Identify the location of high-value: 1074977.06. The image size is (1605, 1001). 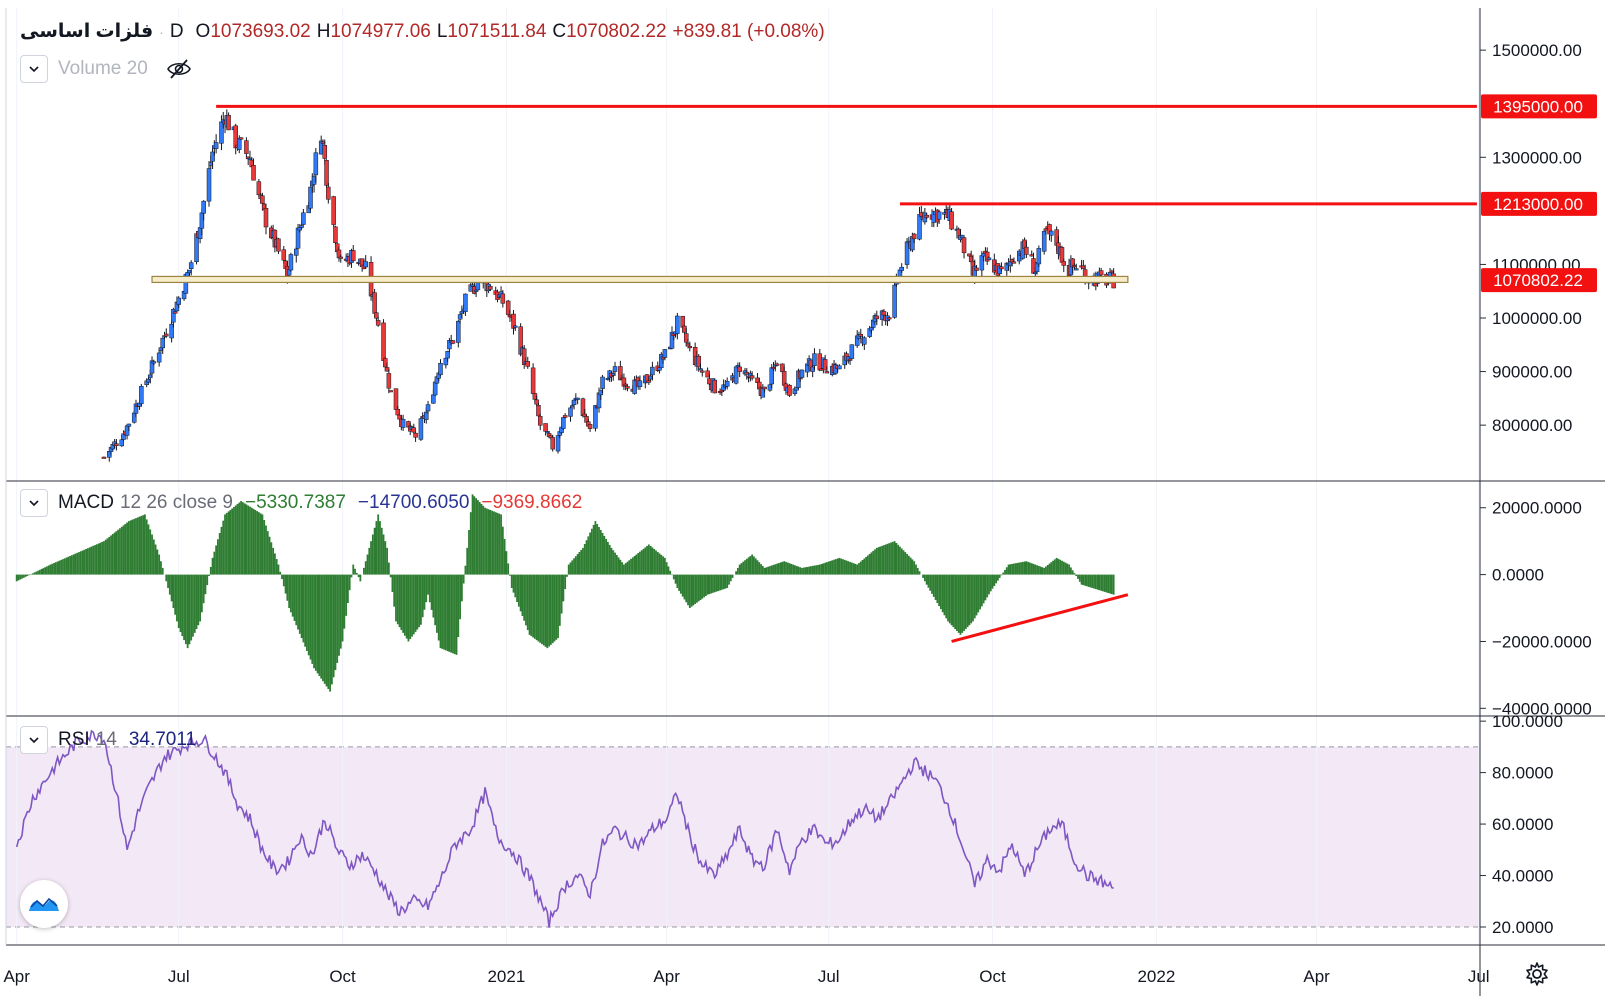
(380, 31).